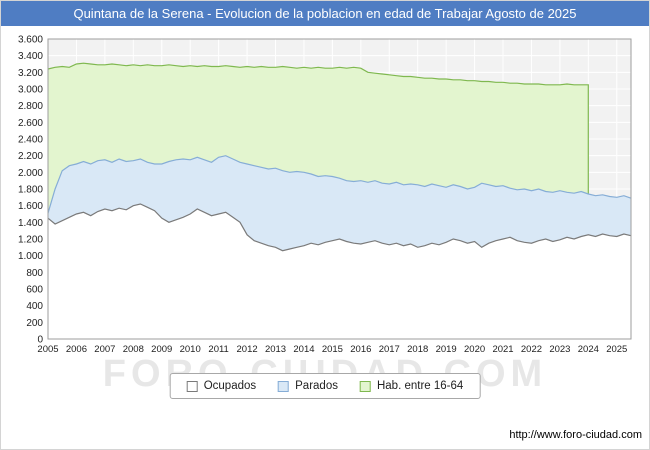 The image size is (650, 450). What do you see at coordinates (230, 386) in the screenshot?
I see `legend-label-ocupados: Ocupados` at bounding box center [230, 386].